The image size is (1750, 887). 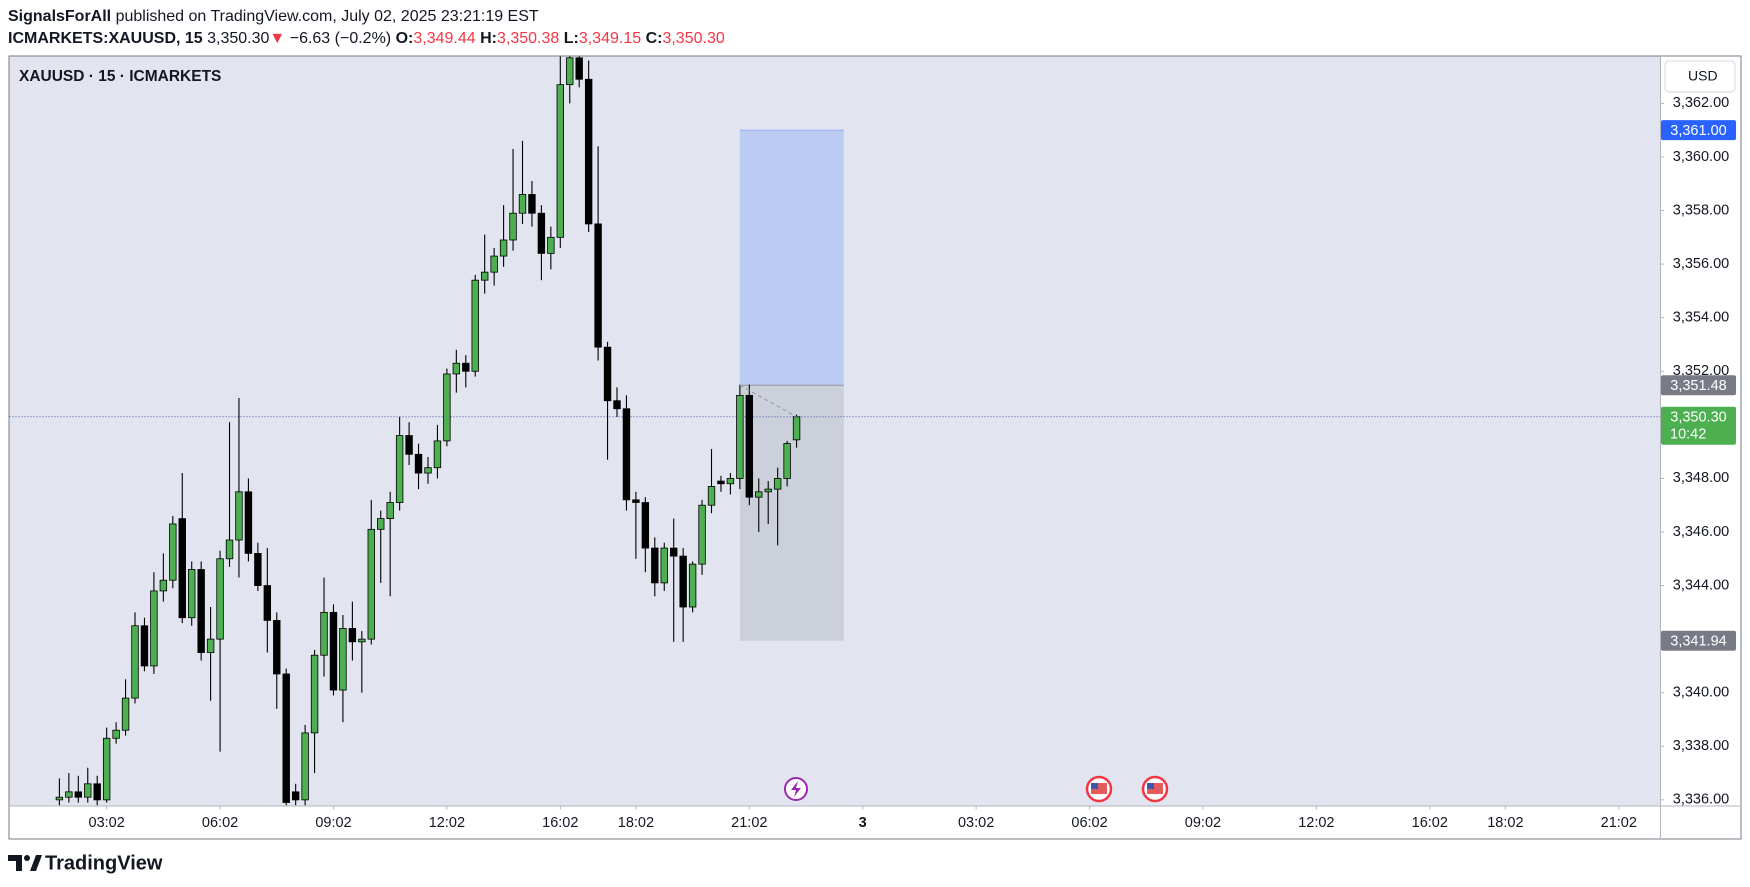 What do you see at coordinates (693, 38) in the screenshot?
I see `close-value: 3,350.30` at bounding box center [693, 38].